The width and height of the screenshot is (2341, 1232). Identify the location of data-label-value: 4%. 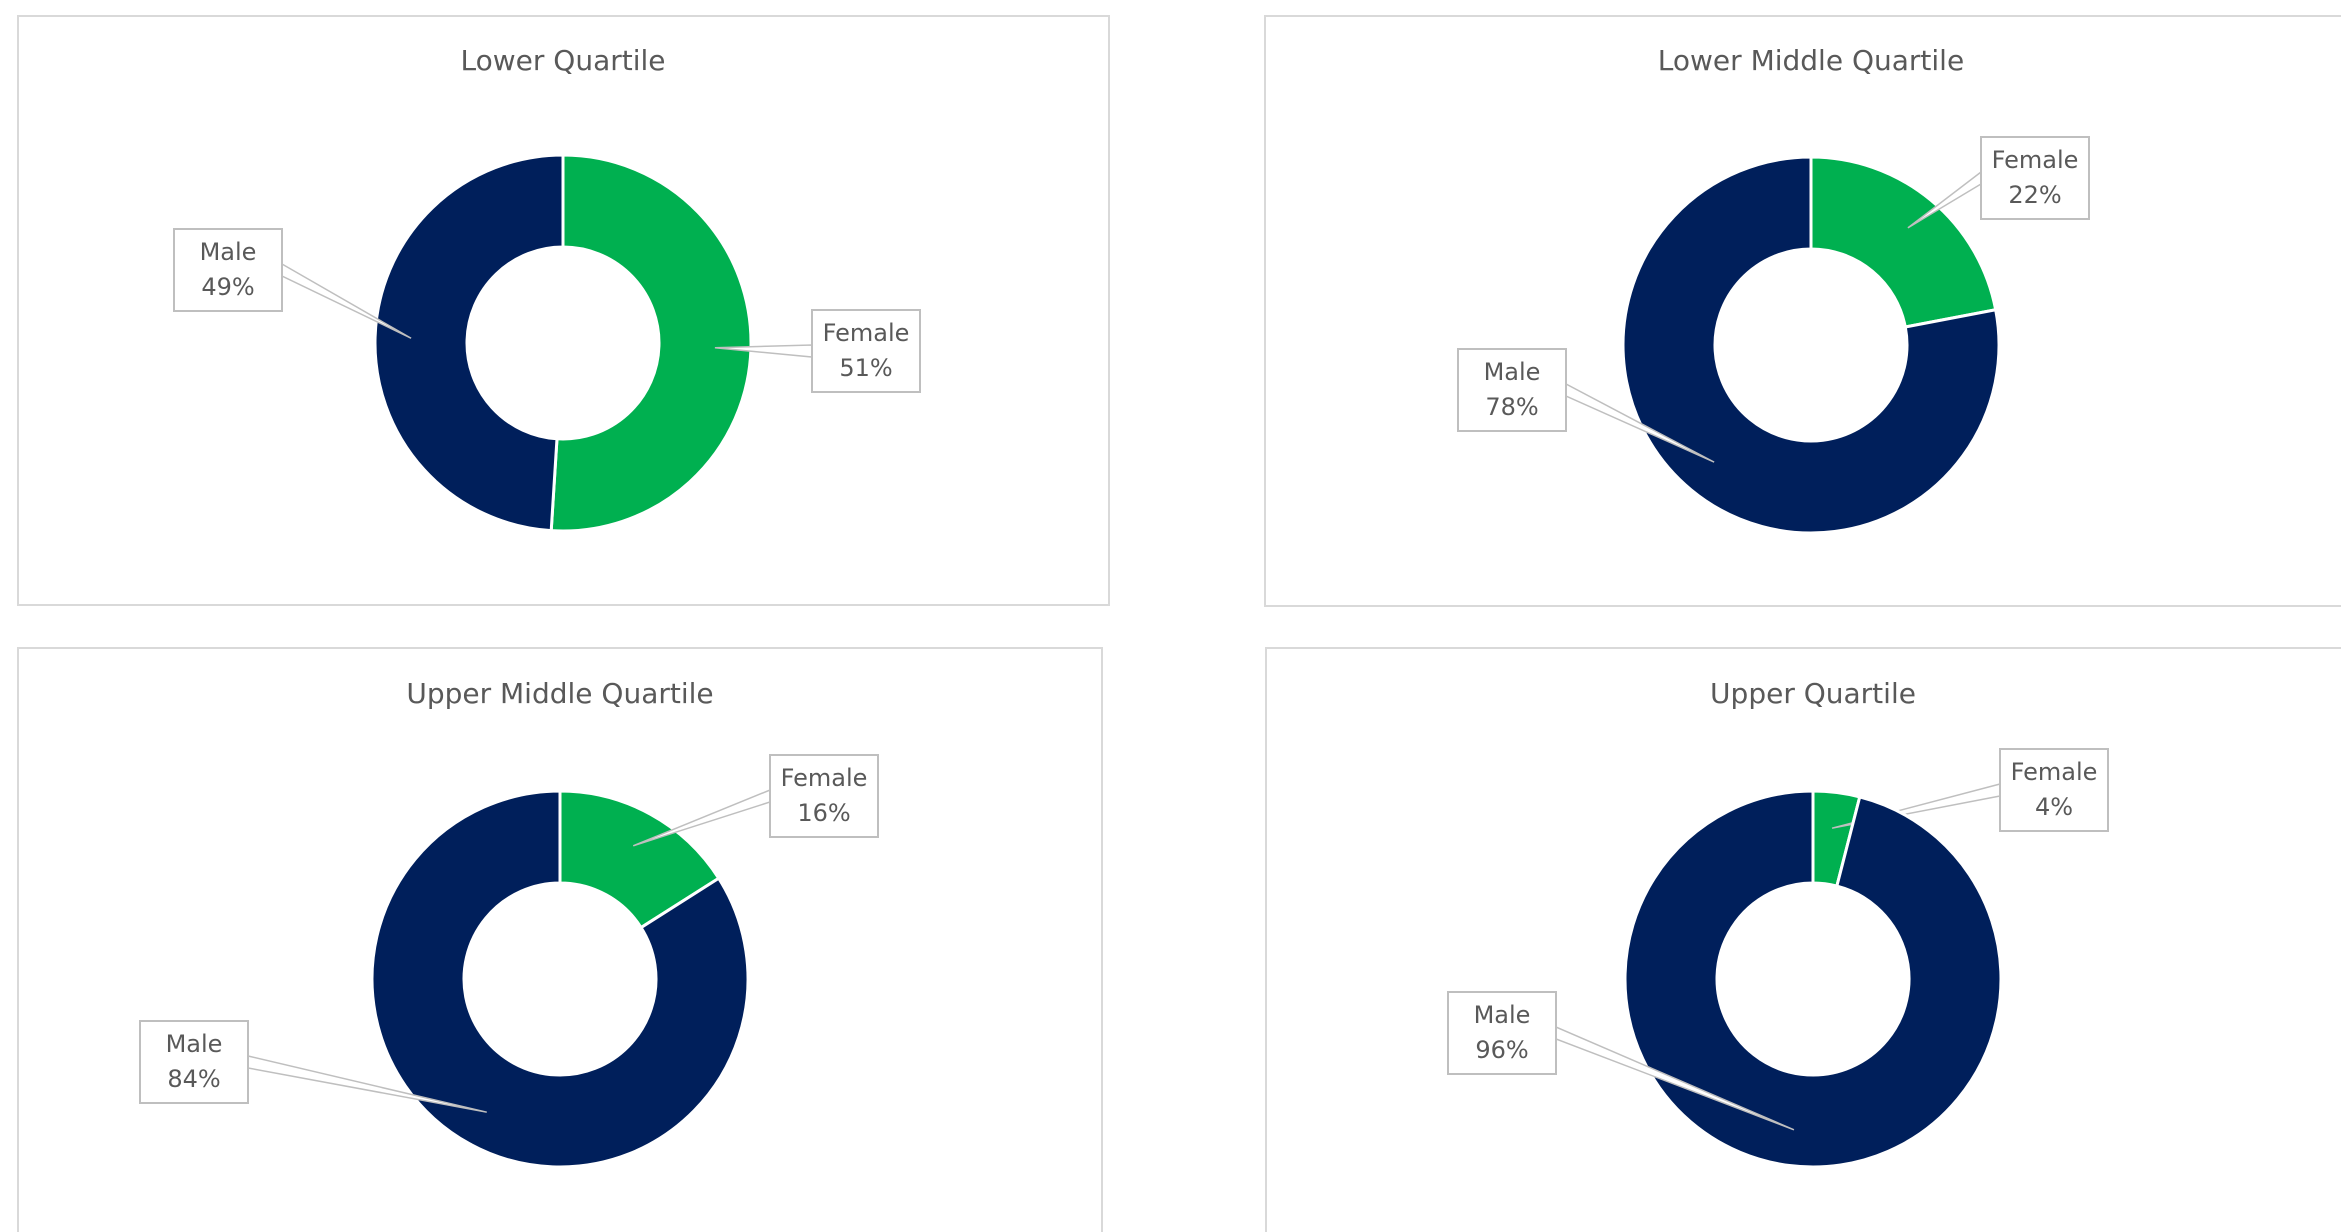
(2054, 807).